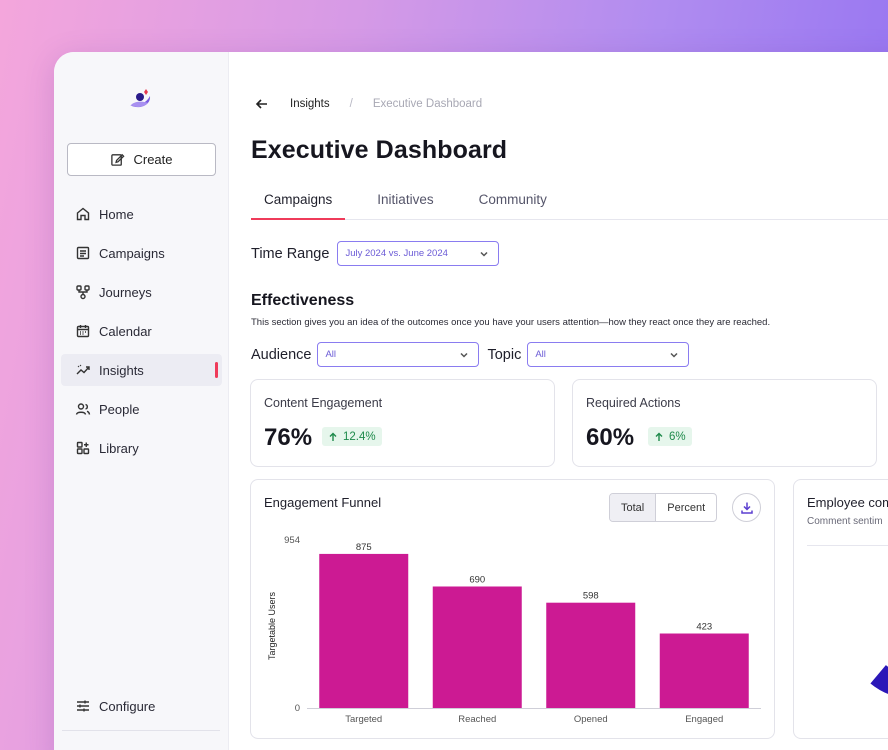 This screenshot has width=888, height=750. What do you see at coordinates (663, 507) in the screenshot?
I see `funnel-view-toggle: Total Percent` at bounding box center [663, 507].